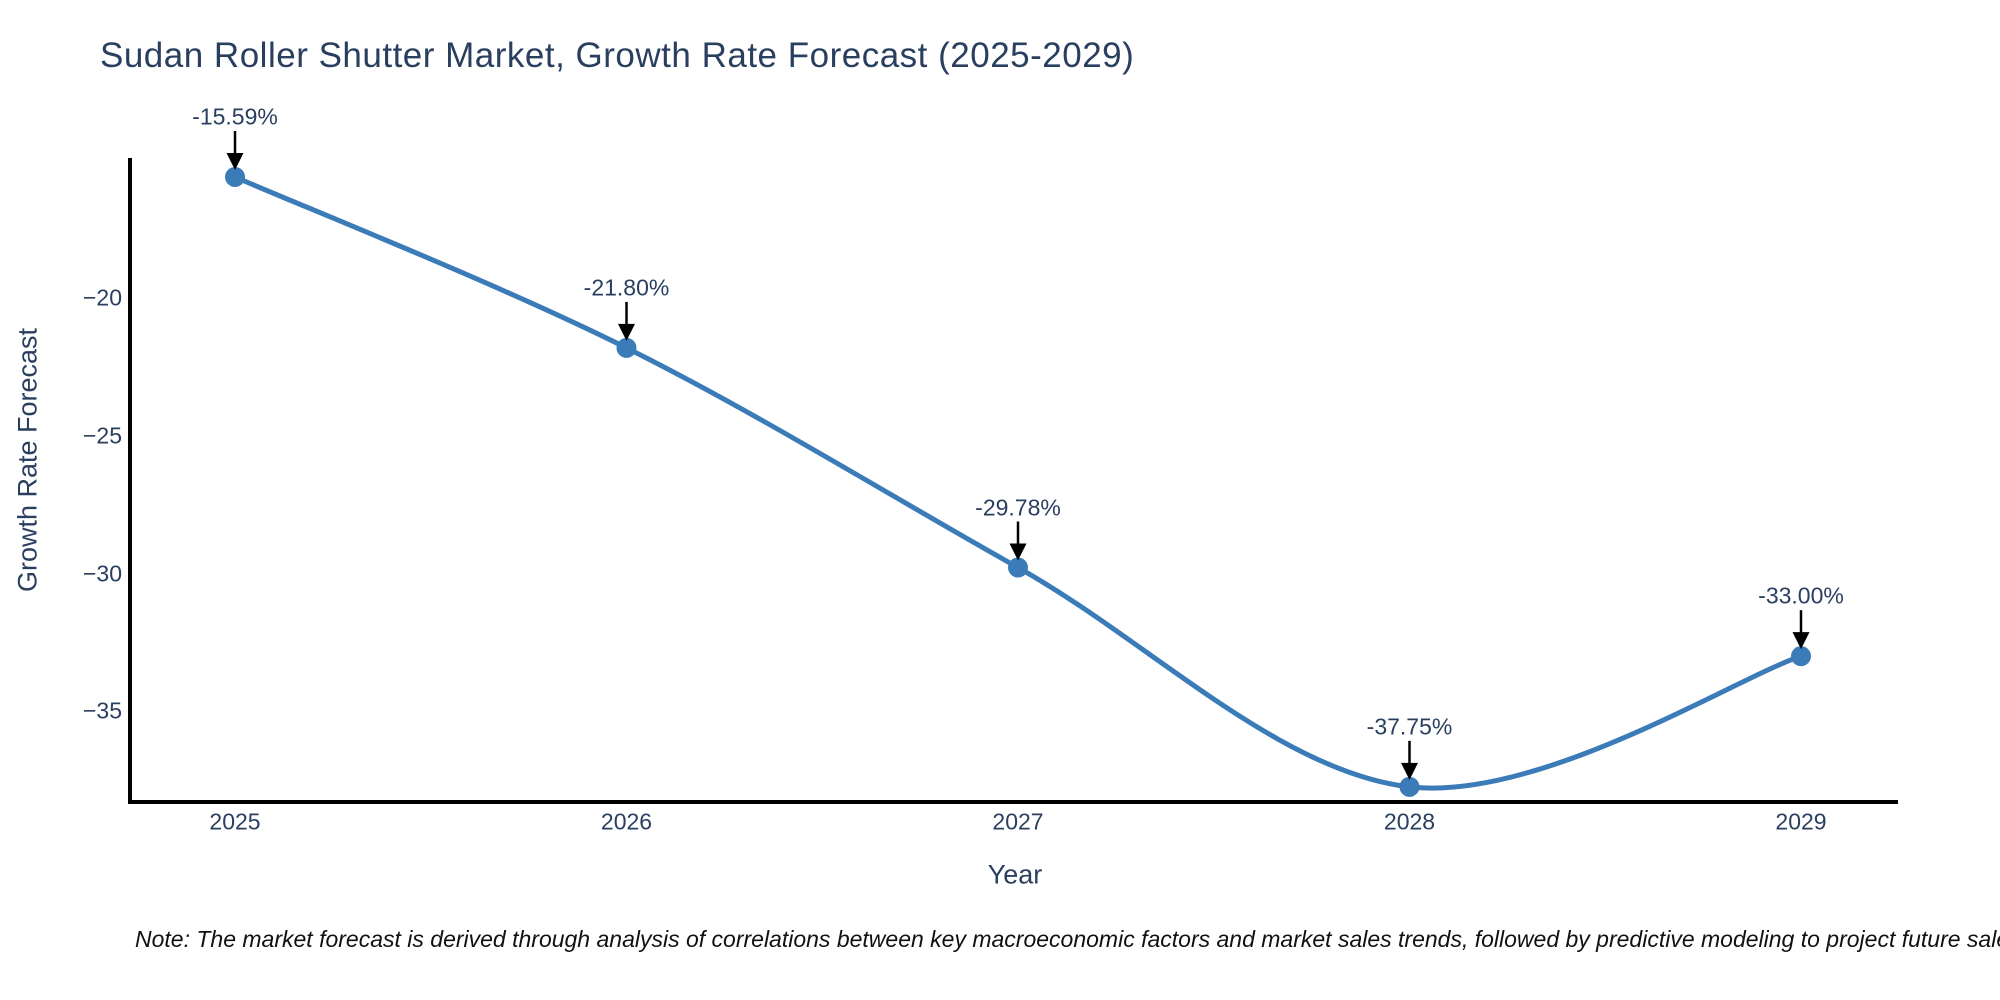  Describe the element at coordinates (1018, 507) in the screenshot. I see `point-annotation-2027: -29.78%` at that location.